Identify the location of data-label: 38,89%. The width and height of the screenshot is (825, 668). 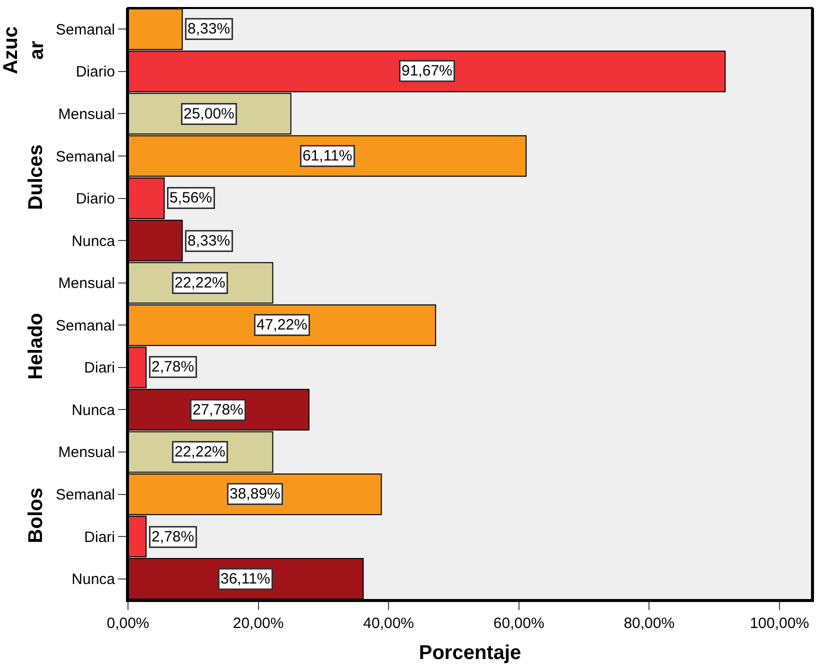
(255, 494).